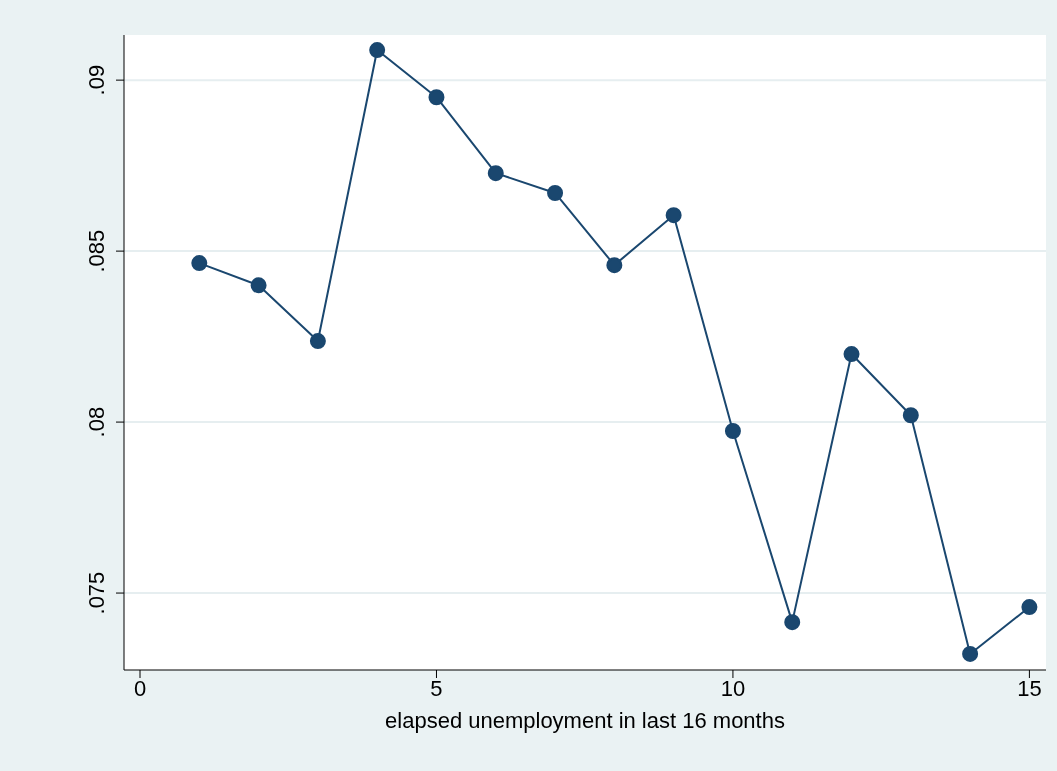  Describe the element at coordinates (1029, 688) in the screenshot. I see `x-tick-label: 15` at that location.